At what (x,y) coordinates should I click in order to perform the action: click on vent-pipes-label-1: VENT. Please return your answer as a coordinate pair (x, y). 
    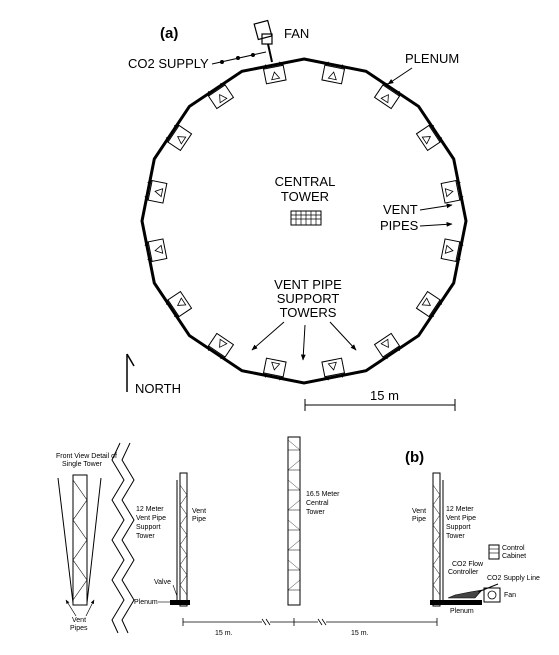
    Looking at the image, I should click on (400, 209).